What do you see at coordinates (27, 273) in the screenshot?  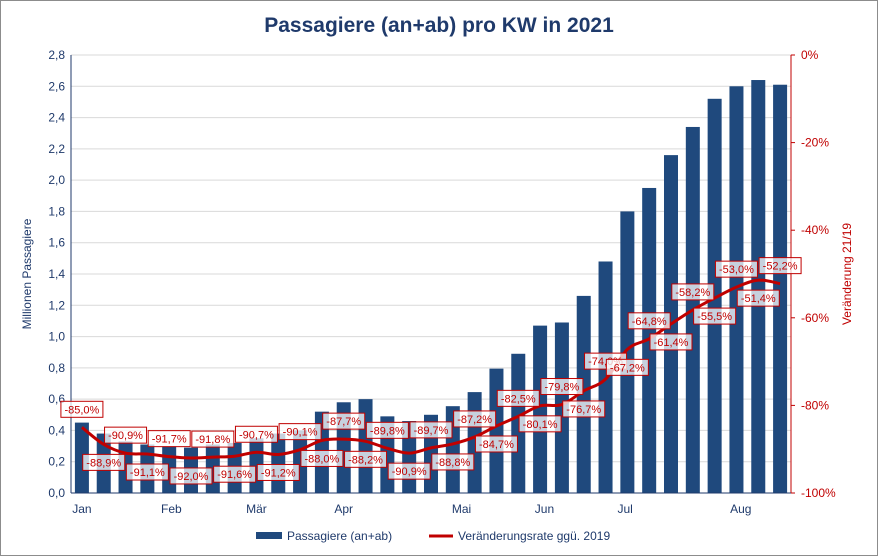 I see `y-axis-label: Millionen Passagiere` at bounding box center [27, 273].